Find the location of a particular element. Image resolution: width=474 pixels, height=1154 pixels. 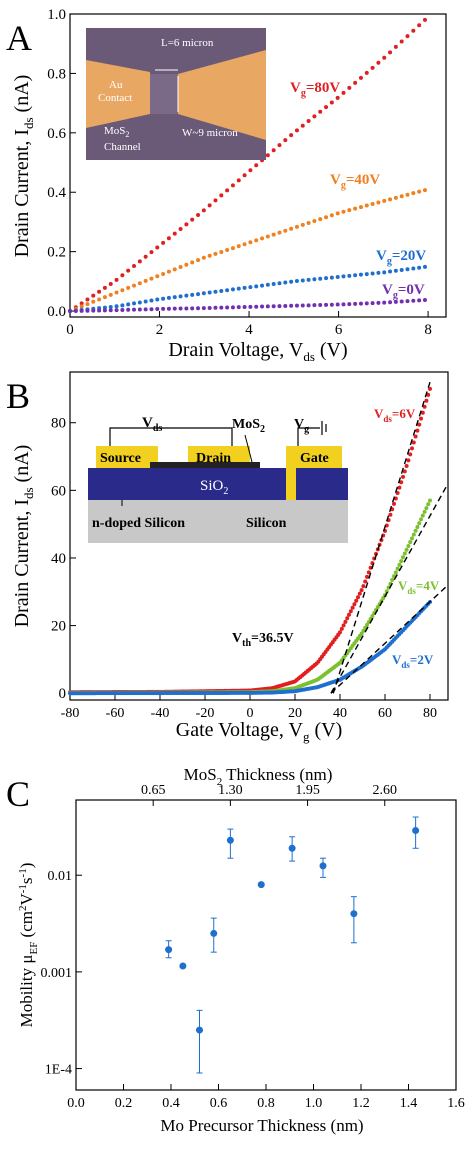

panel-label-c: C is located at coordinates (18, 794).